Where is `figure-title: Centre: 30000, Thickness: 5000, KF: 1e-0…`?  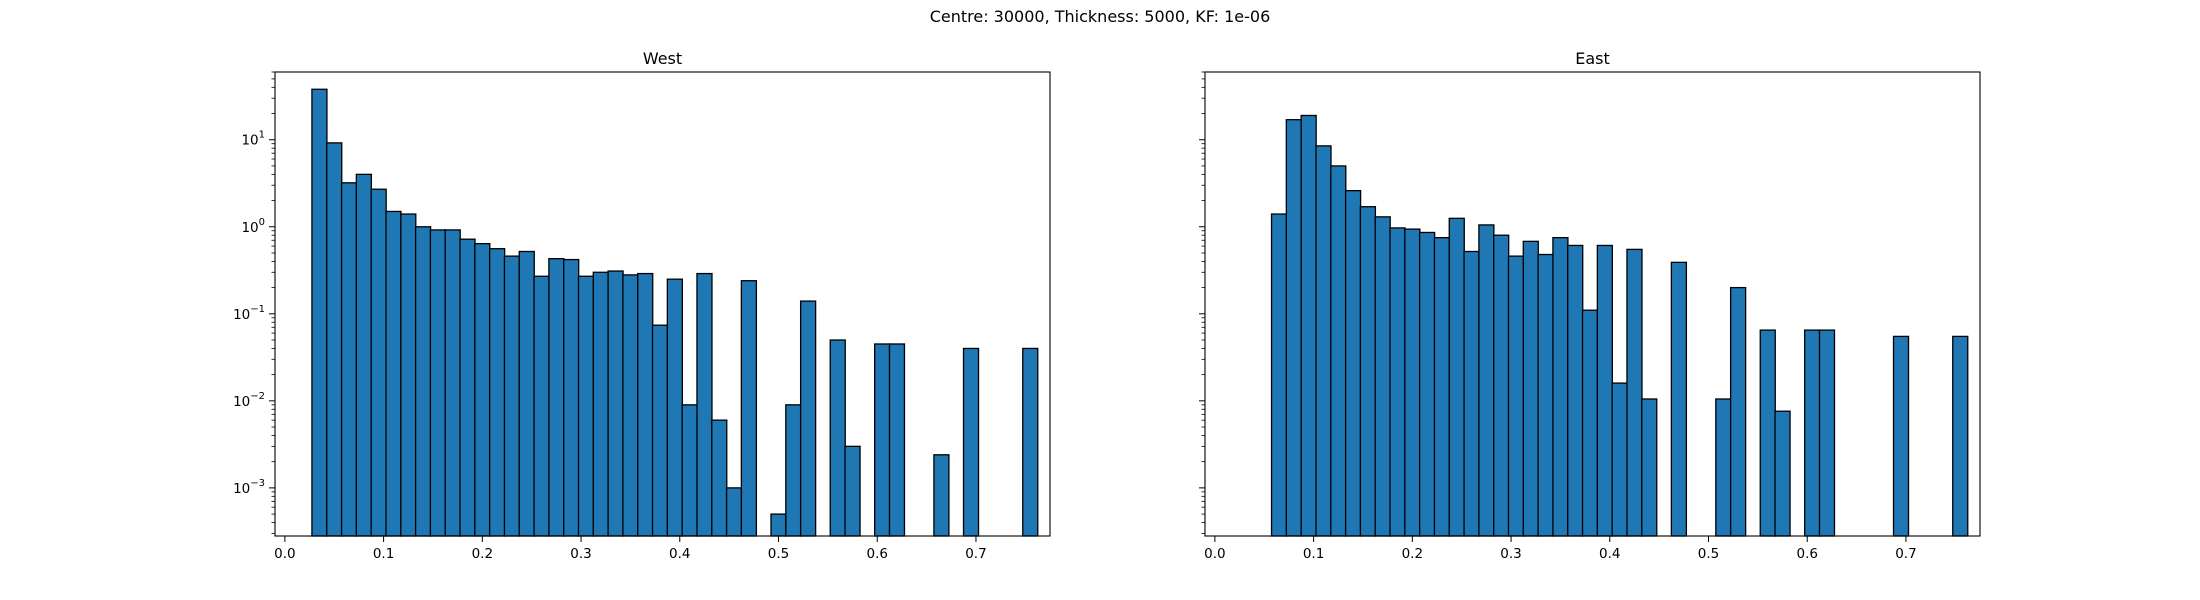
figure-title: Centre: 30000, Thickness: 5000, KF: 1e-0… is located at coordinates (1100, 16).